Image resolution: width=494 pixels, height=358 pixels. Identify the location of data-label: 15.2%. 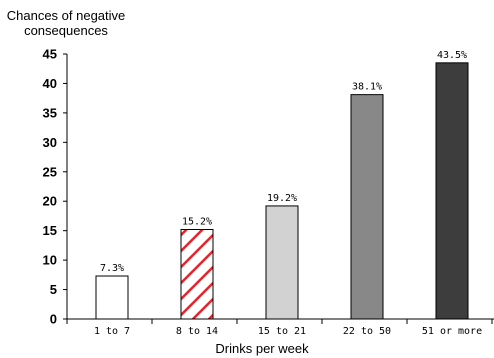
(197, 221).